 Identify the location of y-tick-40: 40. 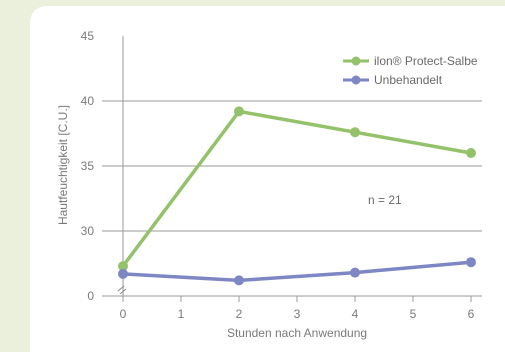
(88, 101).